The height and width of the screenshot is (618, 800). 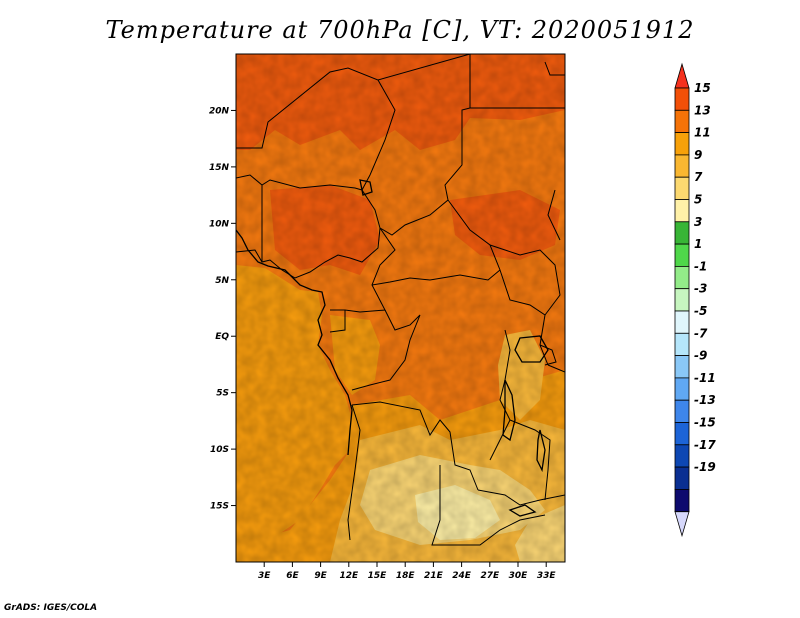 What do you see at coordinates (705, 400) in the screenshot?
I see `legend-label: -13` at bounding box center [705, 400].